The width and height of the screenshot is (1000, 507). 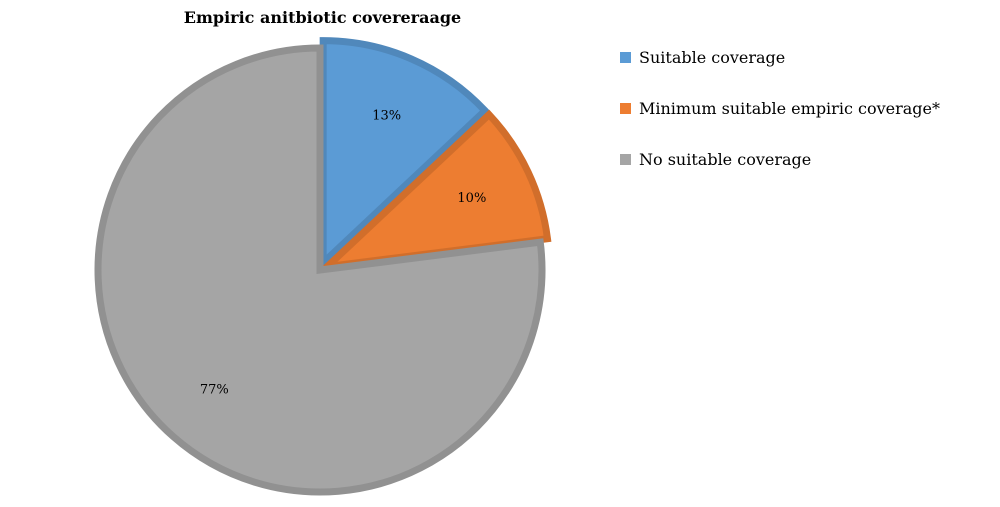 I want to click on legend-item-none: No suitable coverage, so click(x=780, y=159).